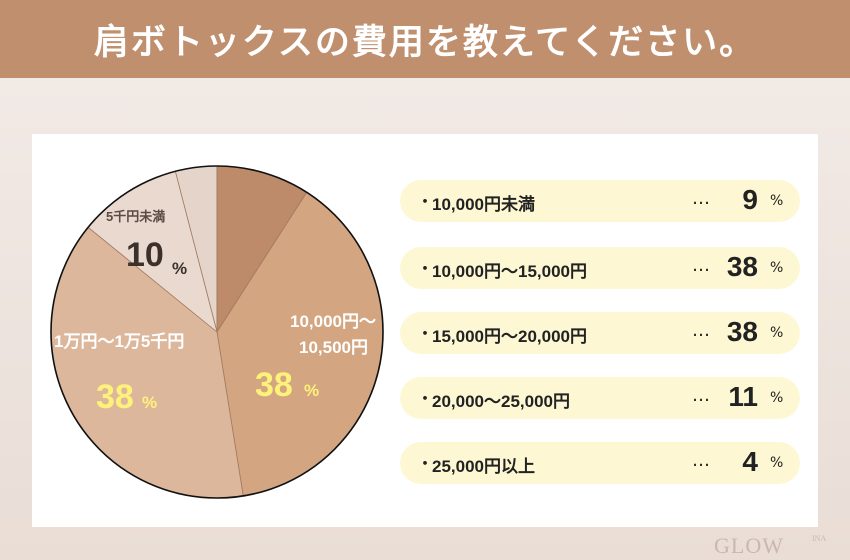 Image resolution: width=850 pixels, height=560 pixels. Describe the element at coordinates (483, 204) in the screenshot. I see `row-label: 10,000円未満` at that location.